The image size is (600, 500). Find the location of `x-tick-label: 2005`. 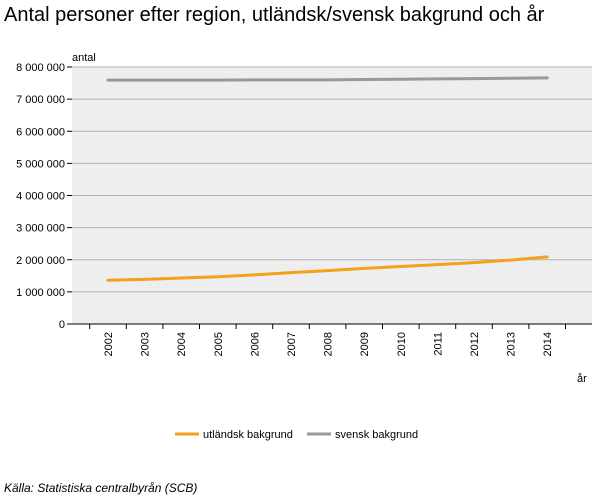

x-tick-label: 2005 is located at coordinates (219, 344).